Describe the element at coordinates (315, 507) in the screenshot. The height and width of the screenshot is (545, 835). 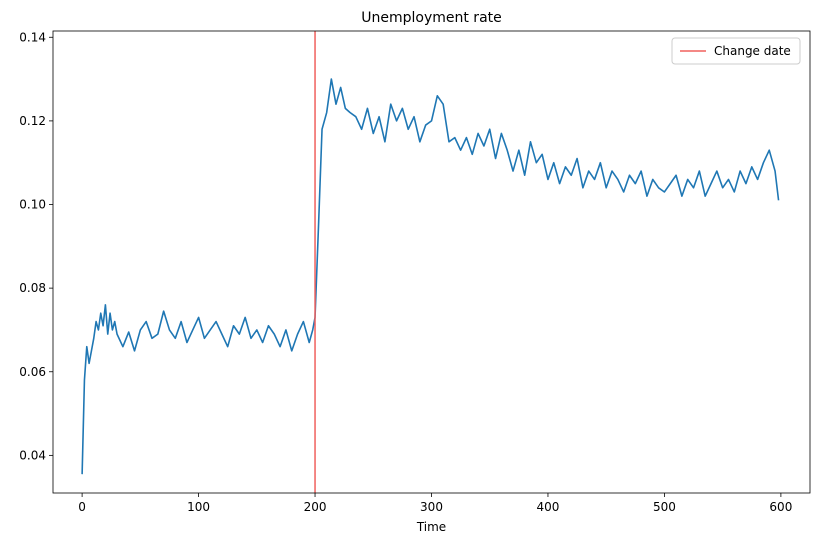
I see `x-tick-label: 200` at that location.